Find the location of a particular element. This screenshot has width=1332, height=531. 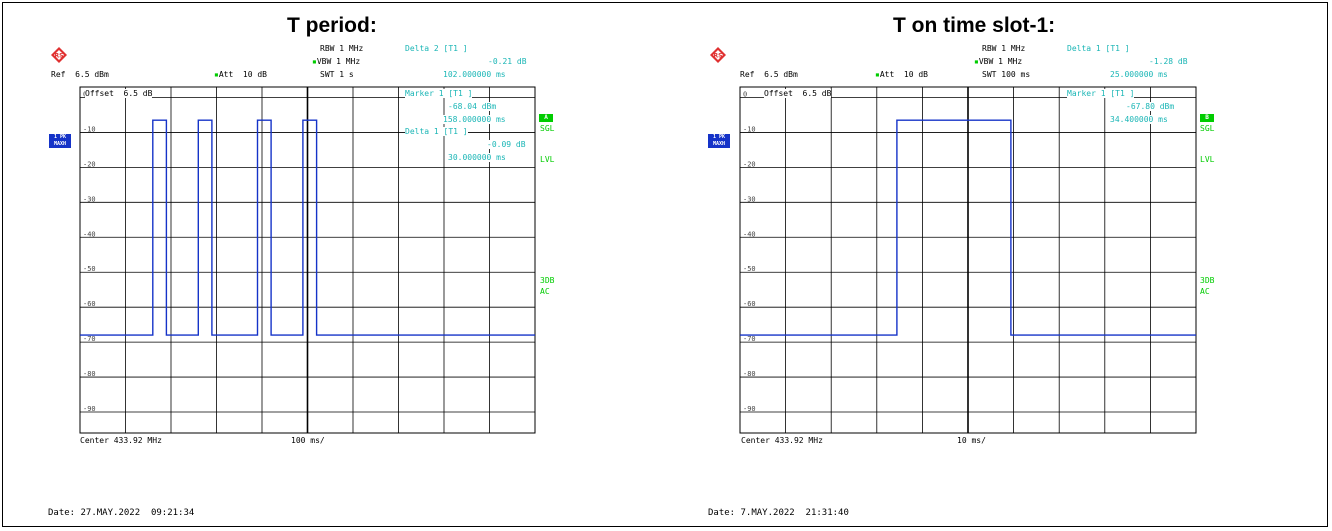

y-axis-ticks: 0 -10 -20 -30 -40 -50 -60 -70 -80 -90 is located at coordinates (749, 251).